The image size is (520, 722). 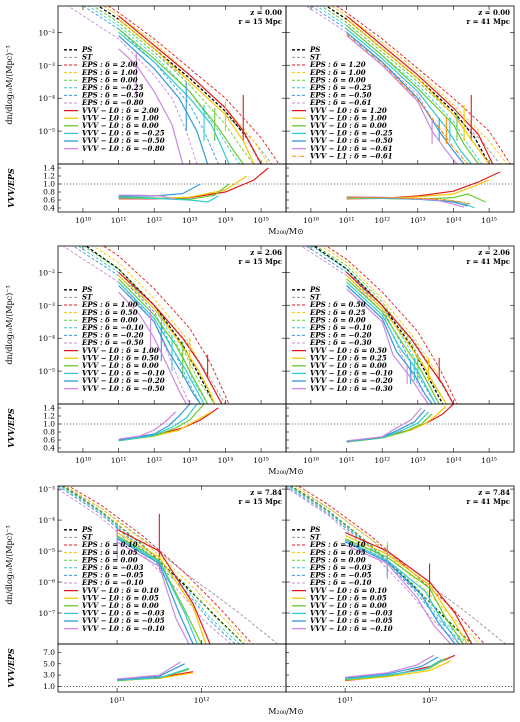 What do you see at coordinates (348, 350) in the screenshot?
I see `legend-entry: VVV − L0 : δ = 0.50` at bounding box center [348, 350].